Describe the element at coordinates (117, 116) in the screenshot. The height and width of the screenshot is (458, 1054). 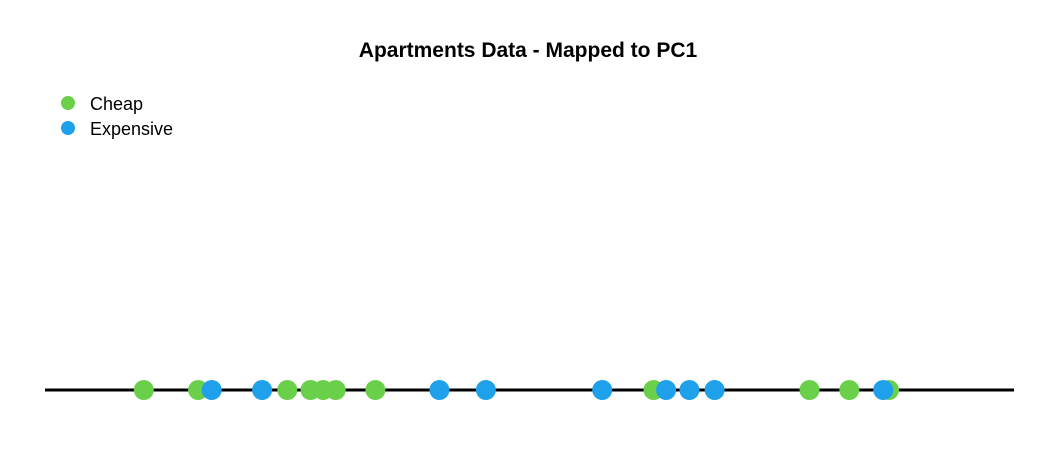
I see `legend: Cheap Expensive` at that location.